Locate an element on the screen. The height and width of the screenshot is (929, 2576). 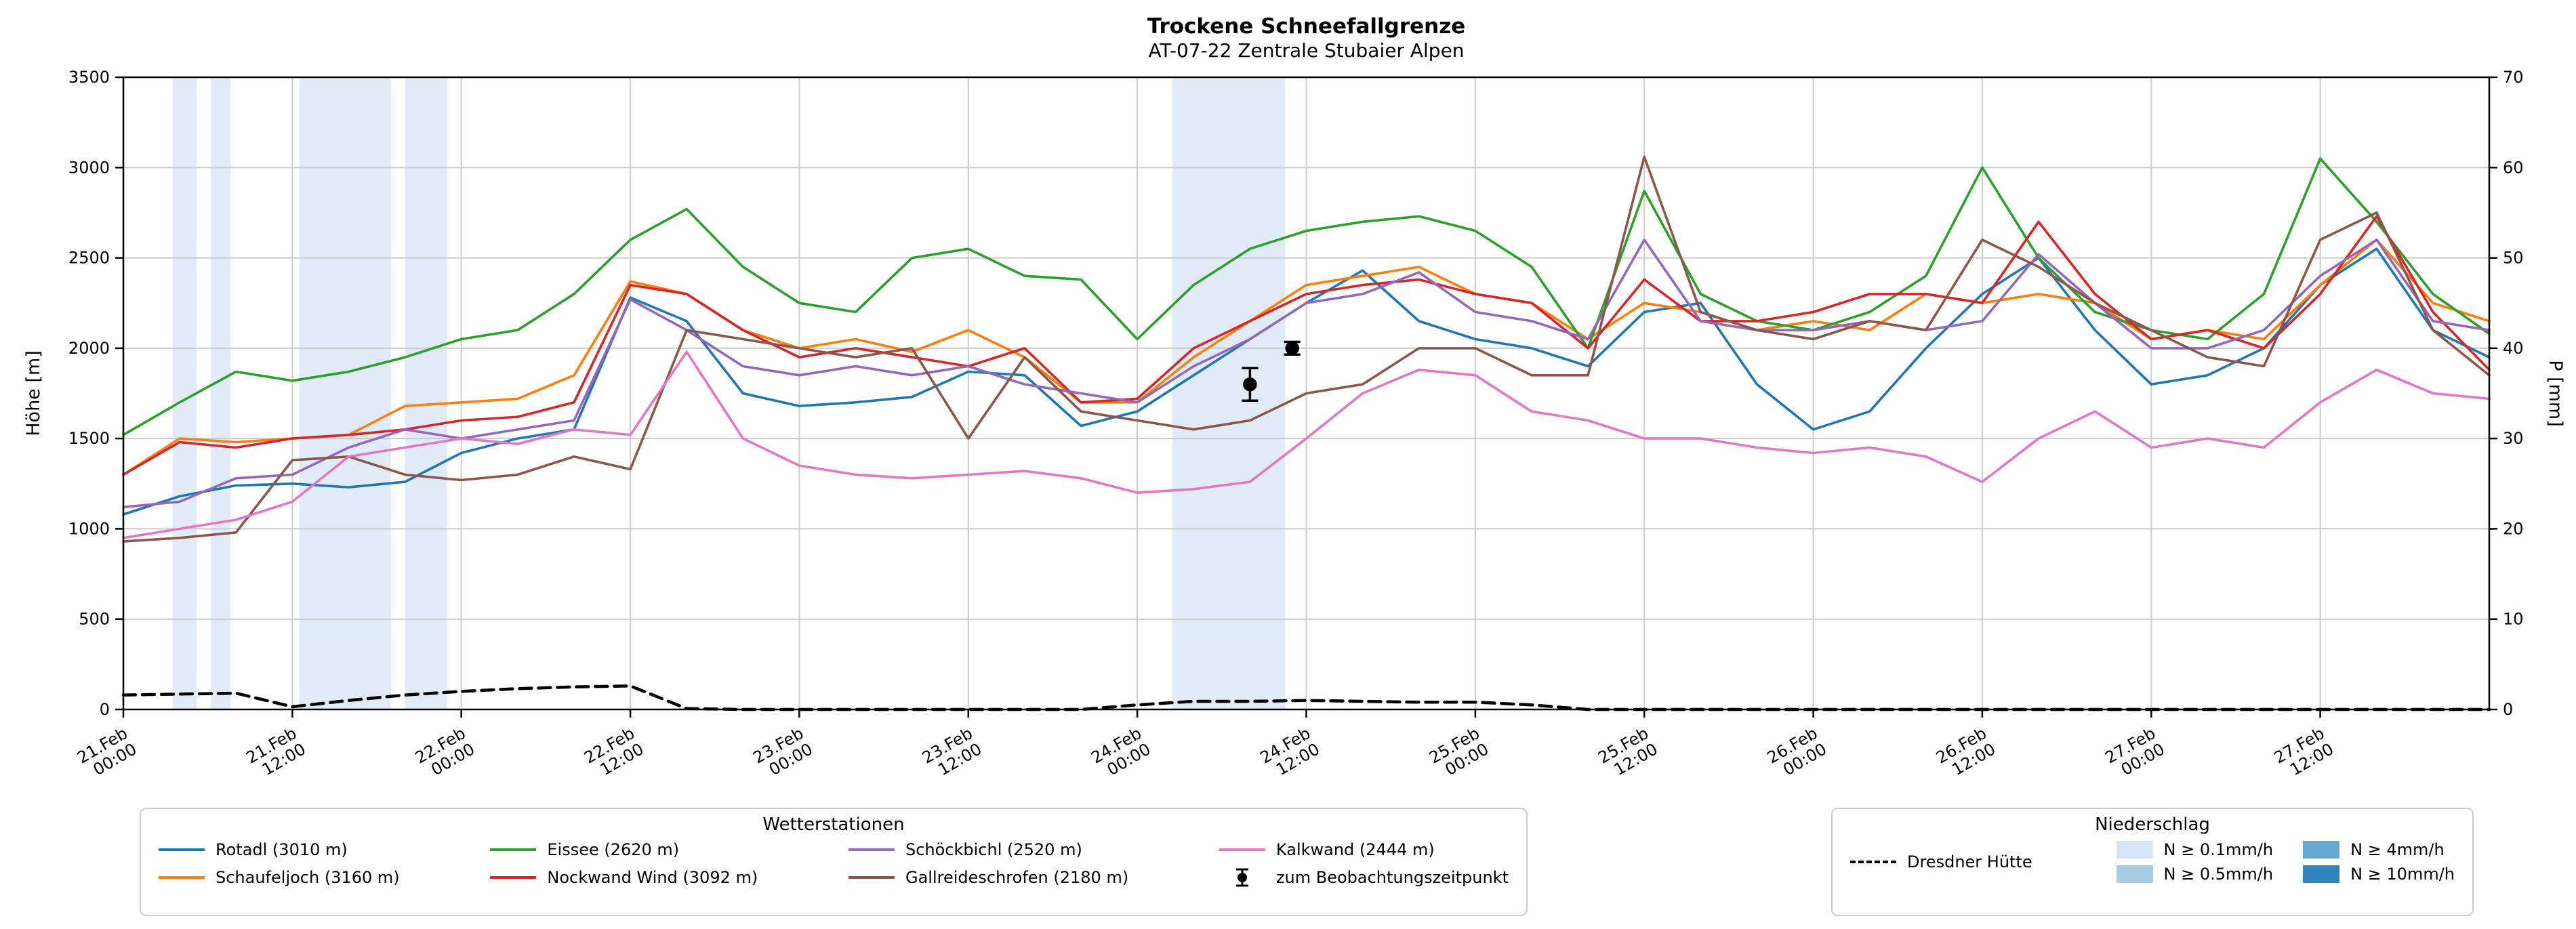
svg-text: 70 is located at coordinates (2514, 77).